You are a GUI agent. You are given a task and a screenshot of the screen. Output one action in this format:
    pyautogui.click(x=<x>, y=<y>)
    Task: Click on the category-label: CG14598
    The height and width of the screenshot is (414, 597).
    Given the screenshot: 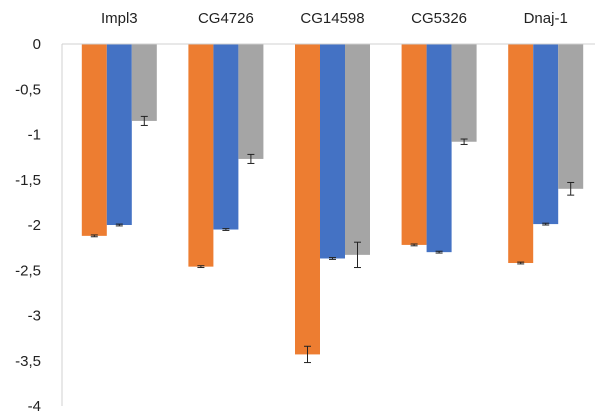 What is the action you would take?
    pyautogui.click(x=332, y=18)
    